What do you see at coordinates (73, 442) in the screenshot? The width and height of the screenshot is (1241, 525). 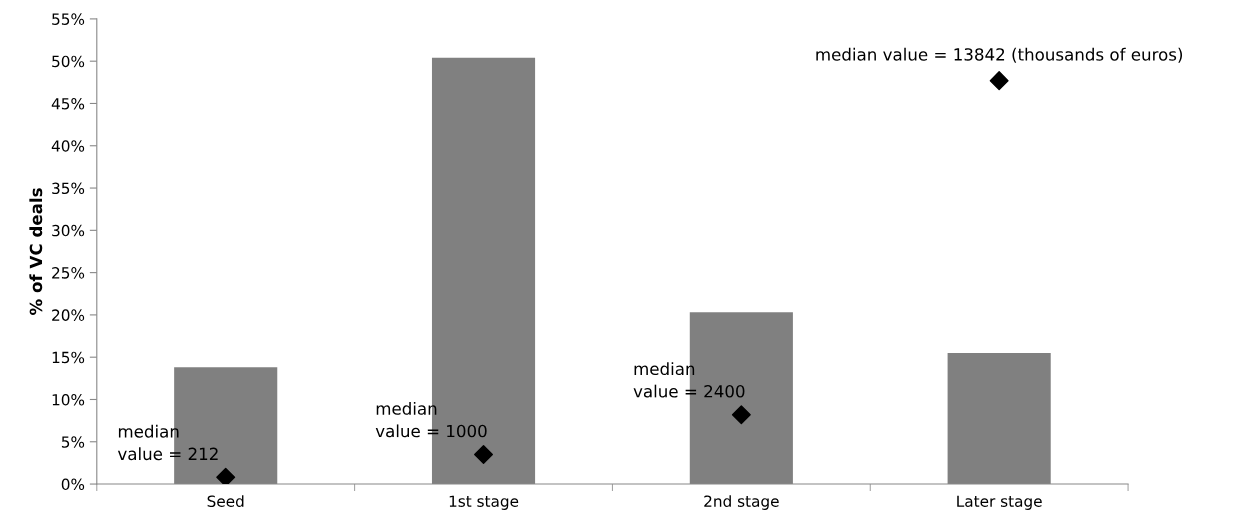 I see `y-tick-label: 5%` at bounding box center [73, 442].